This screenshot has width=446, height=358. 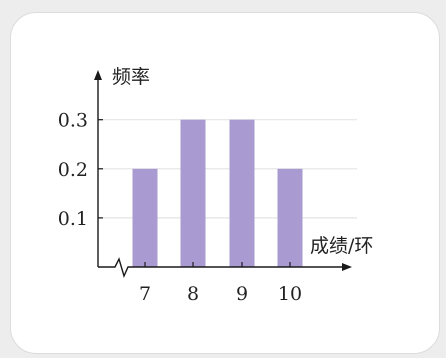 I want to click on x-axis-title: 成绩/环, so click(x=341, y=246).